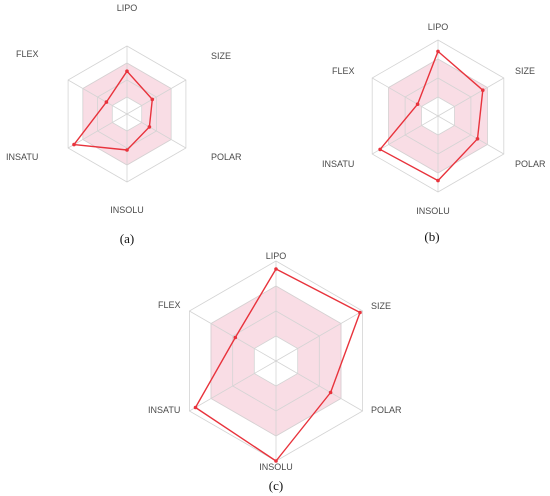 The image size is (550, 496). What do you see at coordinates (431, 236) in the screenshot?
I see `panel-label: (b)` at bounding box center [431, 236].